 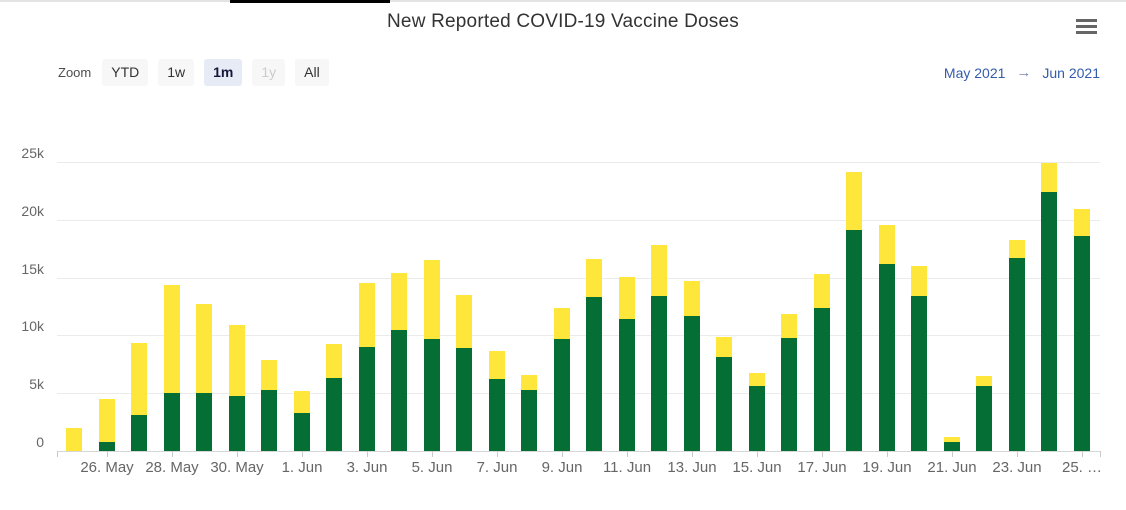 What do you see at coordinates (529, 382) in the screenshot?
I see `bar-yellow-8-jun` at bounding box center [529, 382].